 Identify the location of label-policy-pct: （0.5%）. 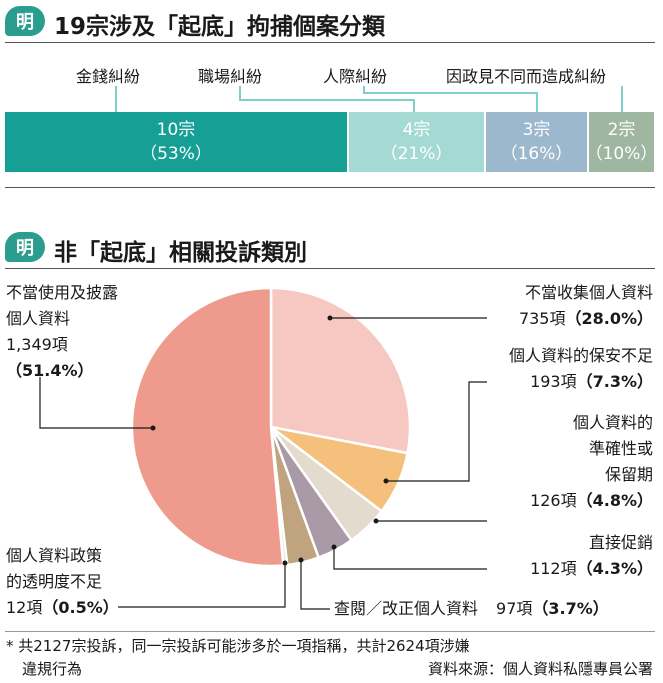
(80, 607).